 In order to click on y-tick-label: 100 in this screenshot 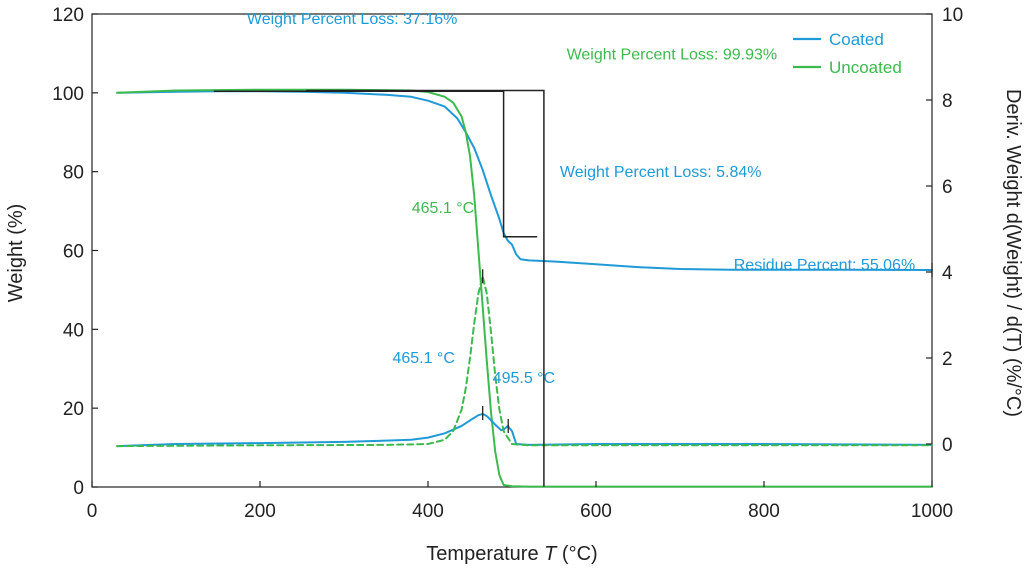, I will do `click(68, 94)`.